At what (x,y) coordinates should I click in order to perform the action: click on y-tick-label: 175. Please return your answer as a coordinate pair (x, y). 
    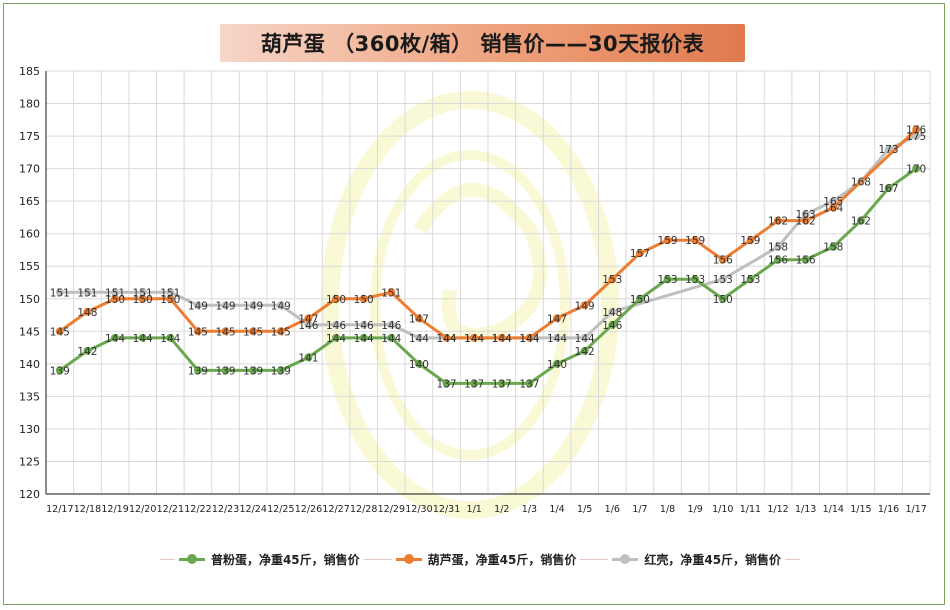
    Looking at the image, I should click on (29, 136).